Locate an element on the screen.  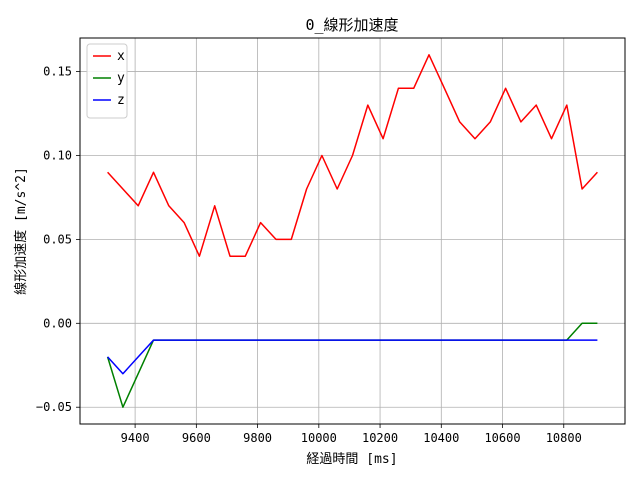
y-tick-label: 0.10 is located at coordinates (57, 155).